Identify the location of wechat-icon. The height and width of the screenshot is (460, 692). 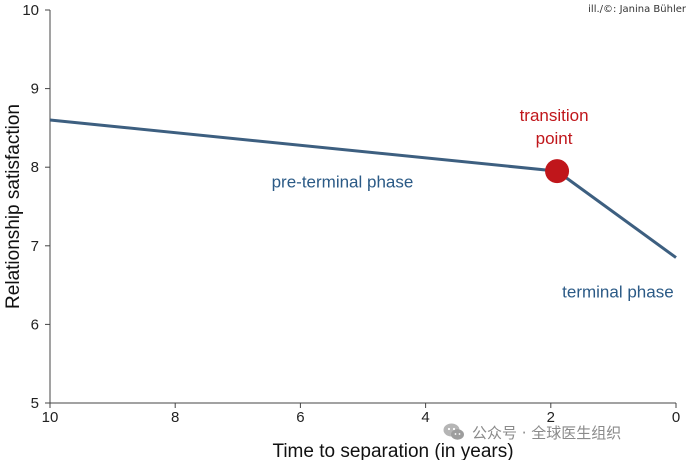
(453, 431).